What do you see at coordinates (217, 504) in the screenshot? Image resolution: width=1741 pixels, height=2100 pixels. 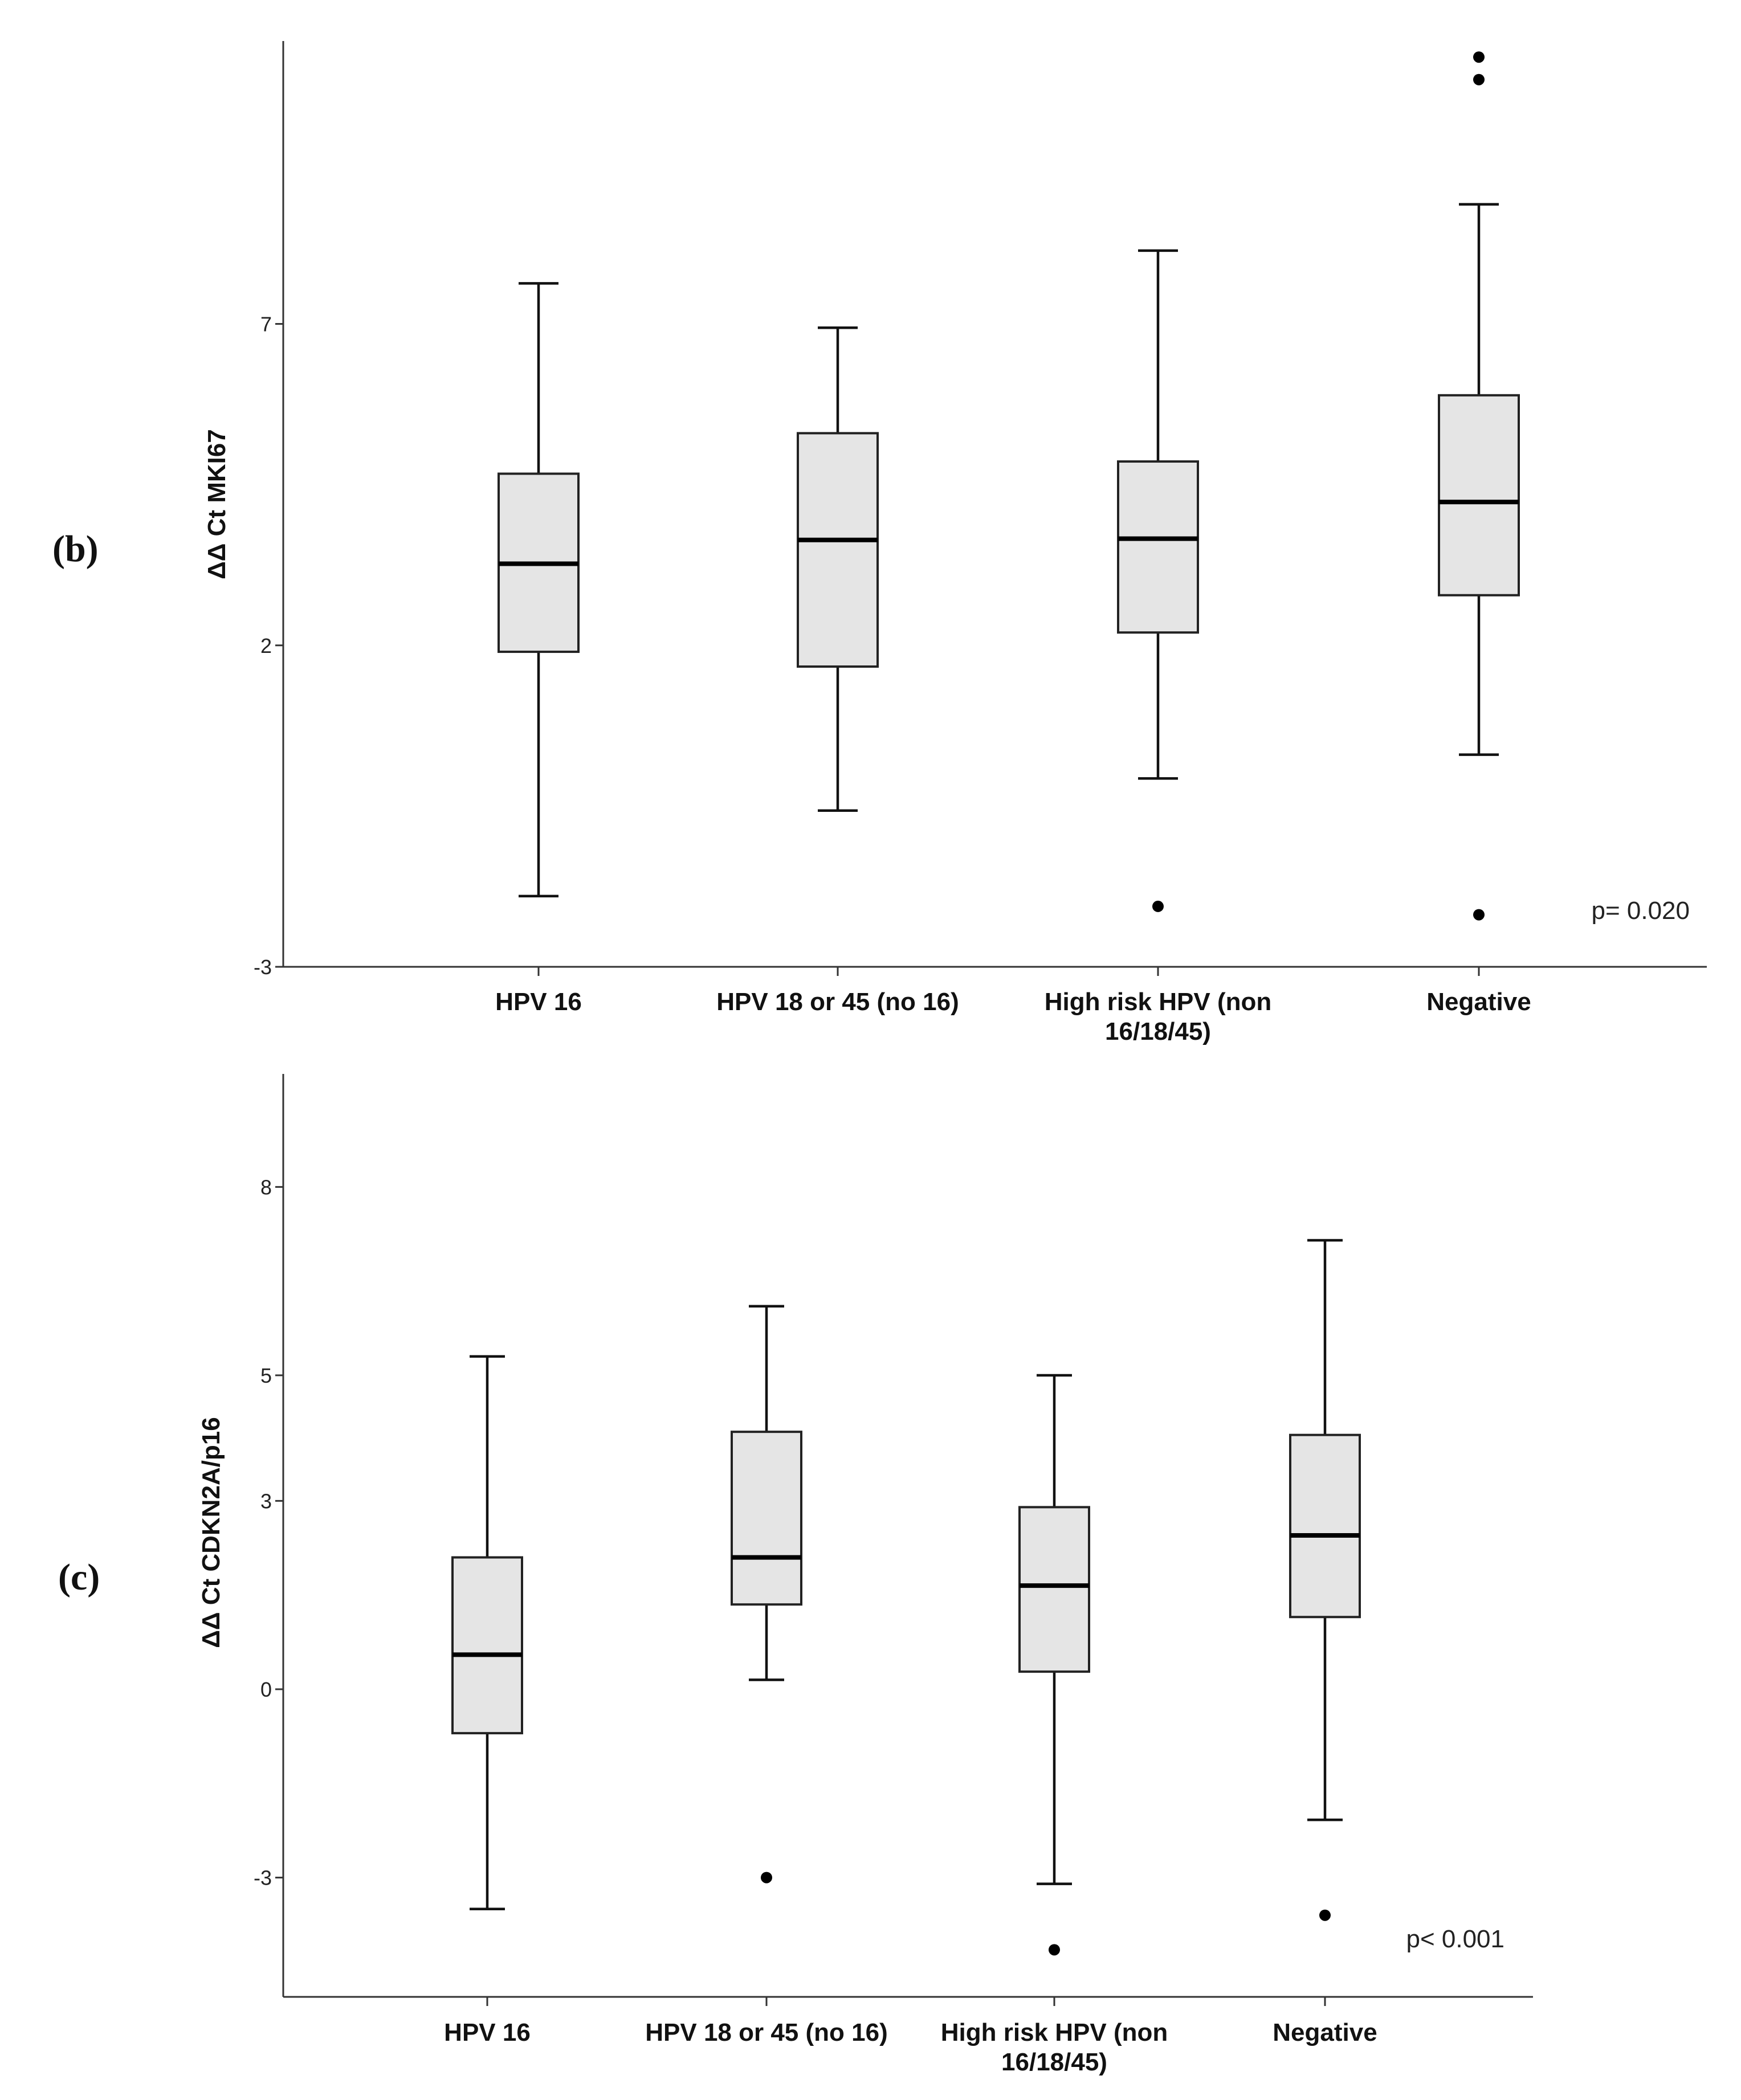 I see `panel-b-y-axis-title: ΔΔ Ct MKI67` at bounding box center [217, 504].